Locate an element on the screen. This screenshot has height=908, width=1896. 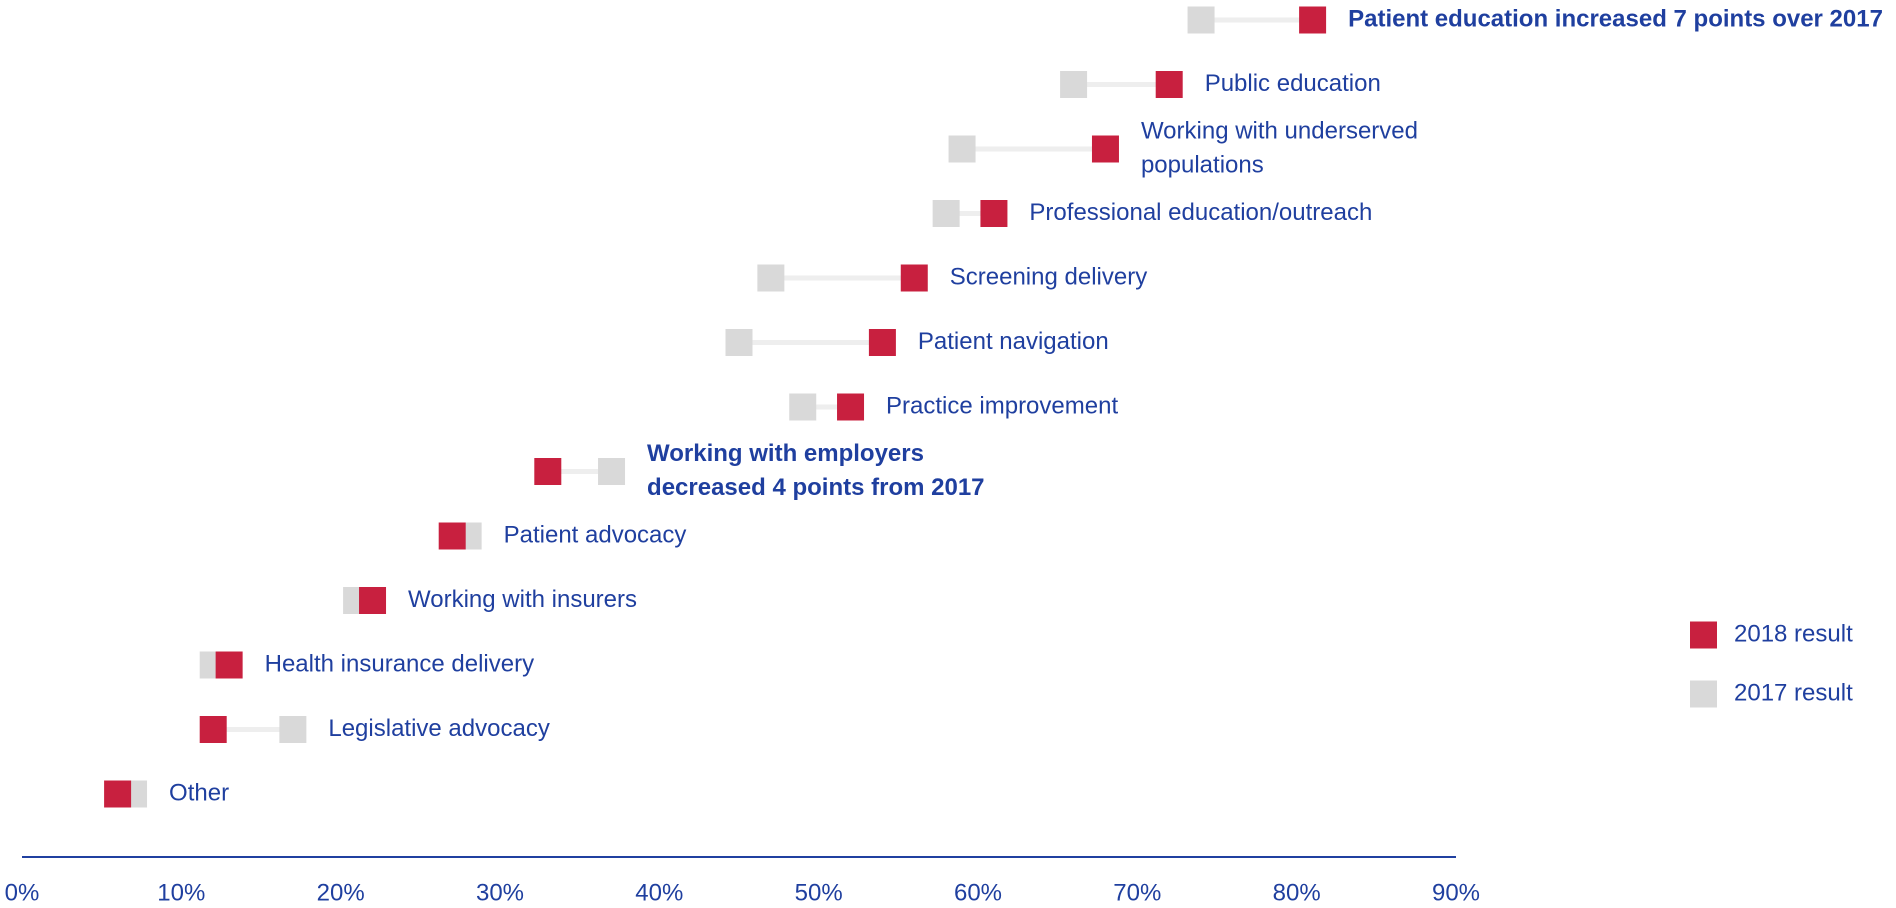
x-tick-label: 50% is located at coordinates (819, 892).